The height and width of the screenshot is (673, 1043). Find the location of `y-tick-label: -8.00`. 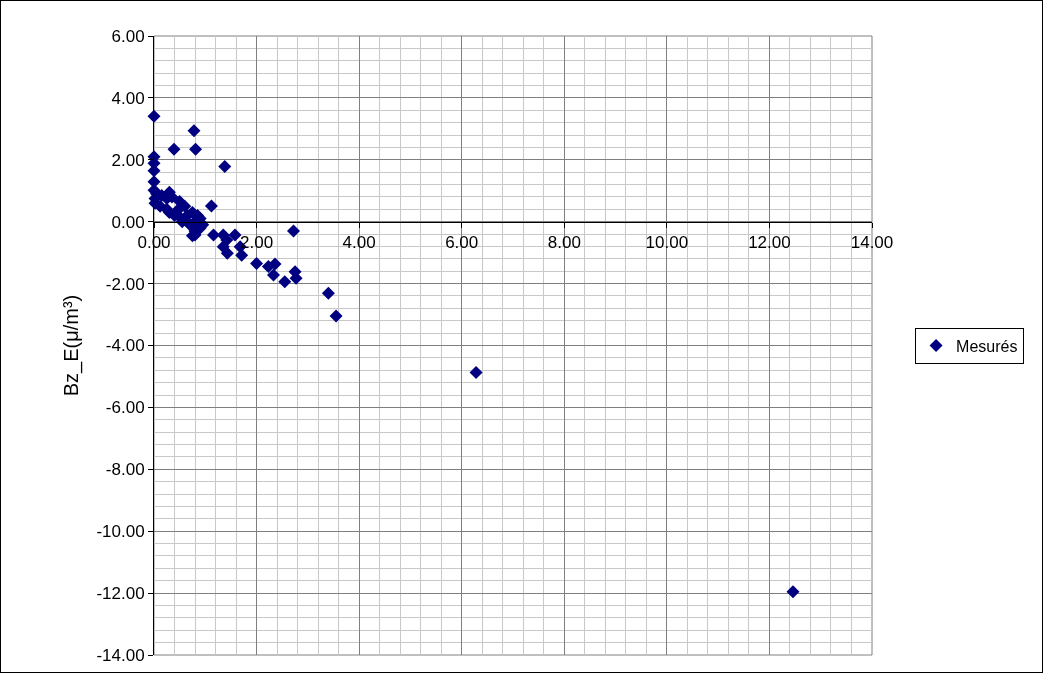

y-tick-label: -8.00 is located at coordinates (125, 470).